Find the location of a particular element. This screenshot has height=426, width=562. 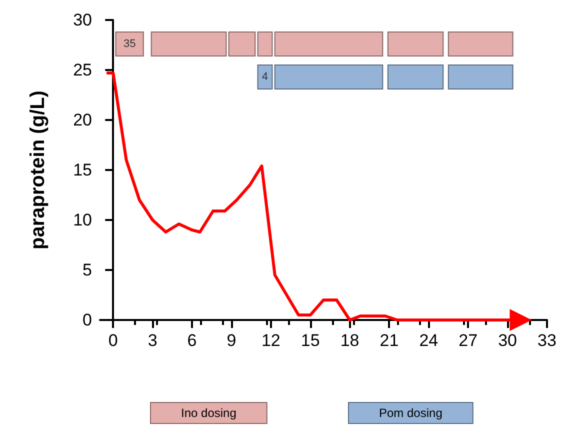

x-tick-label: 9 is located at coordinates (231, 340).